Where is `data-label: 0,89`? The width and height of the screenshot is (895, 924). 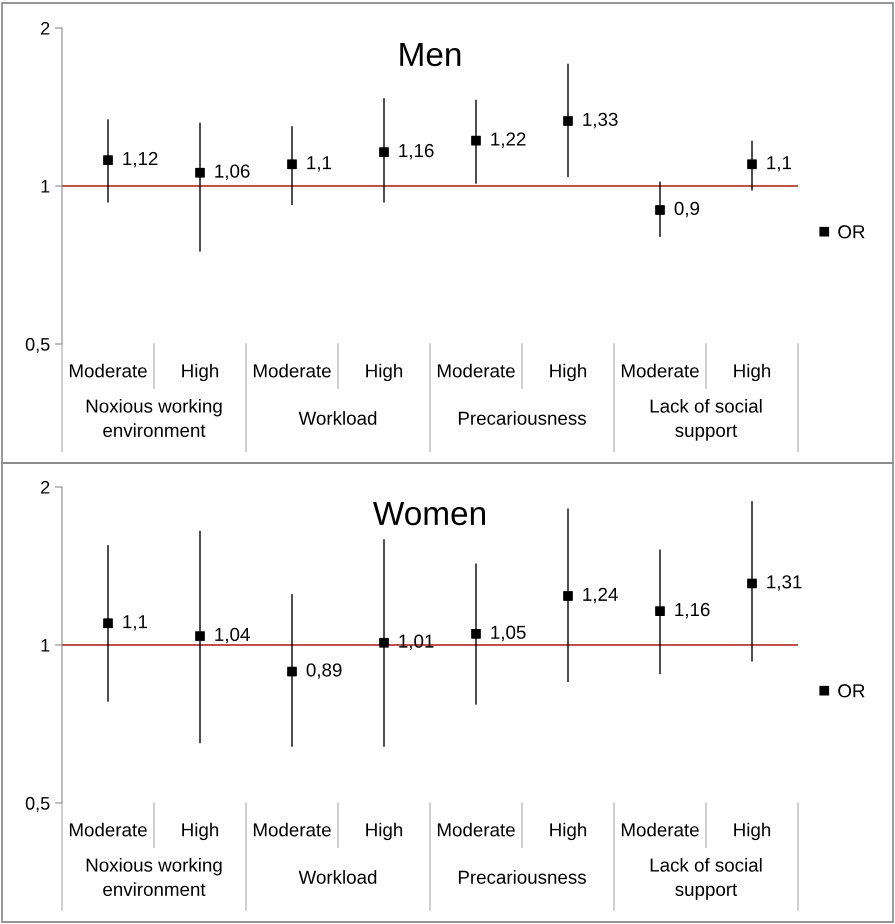
data-label: 0,89 is located at coordinates (324, 671).